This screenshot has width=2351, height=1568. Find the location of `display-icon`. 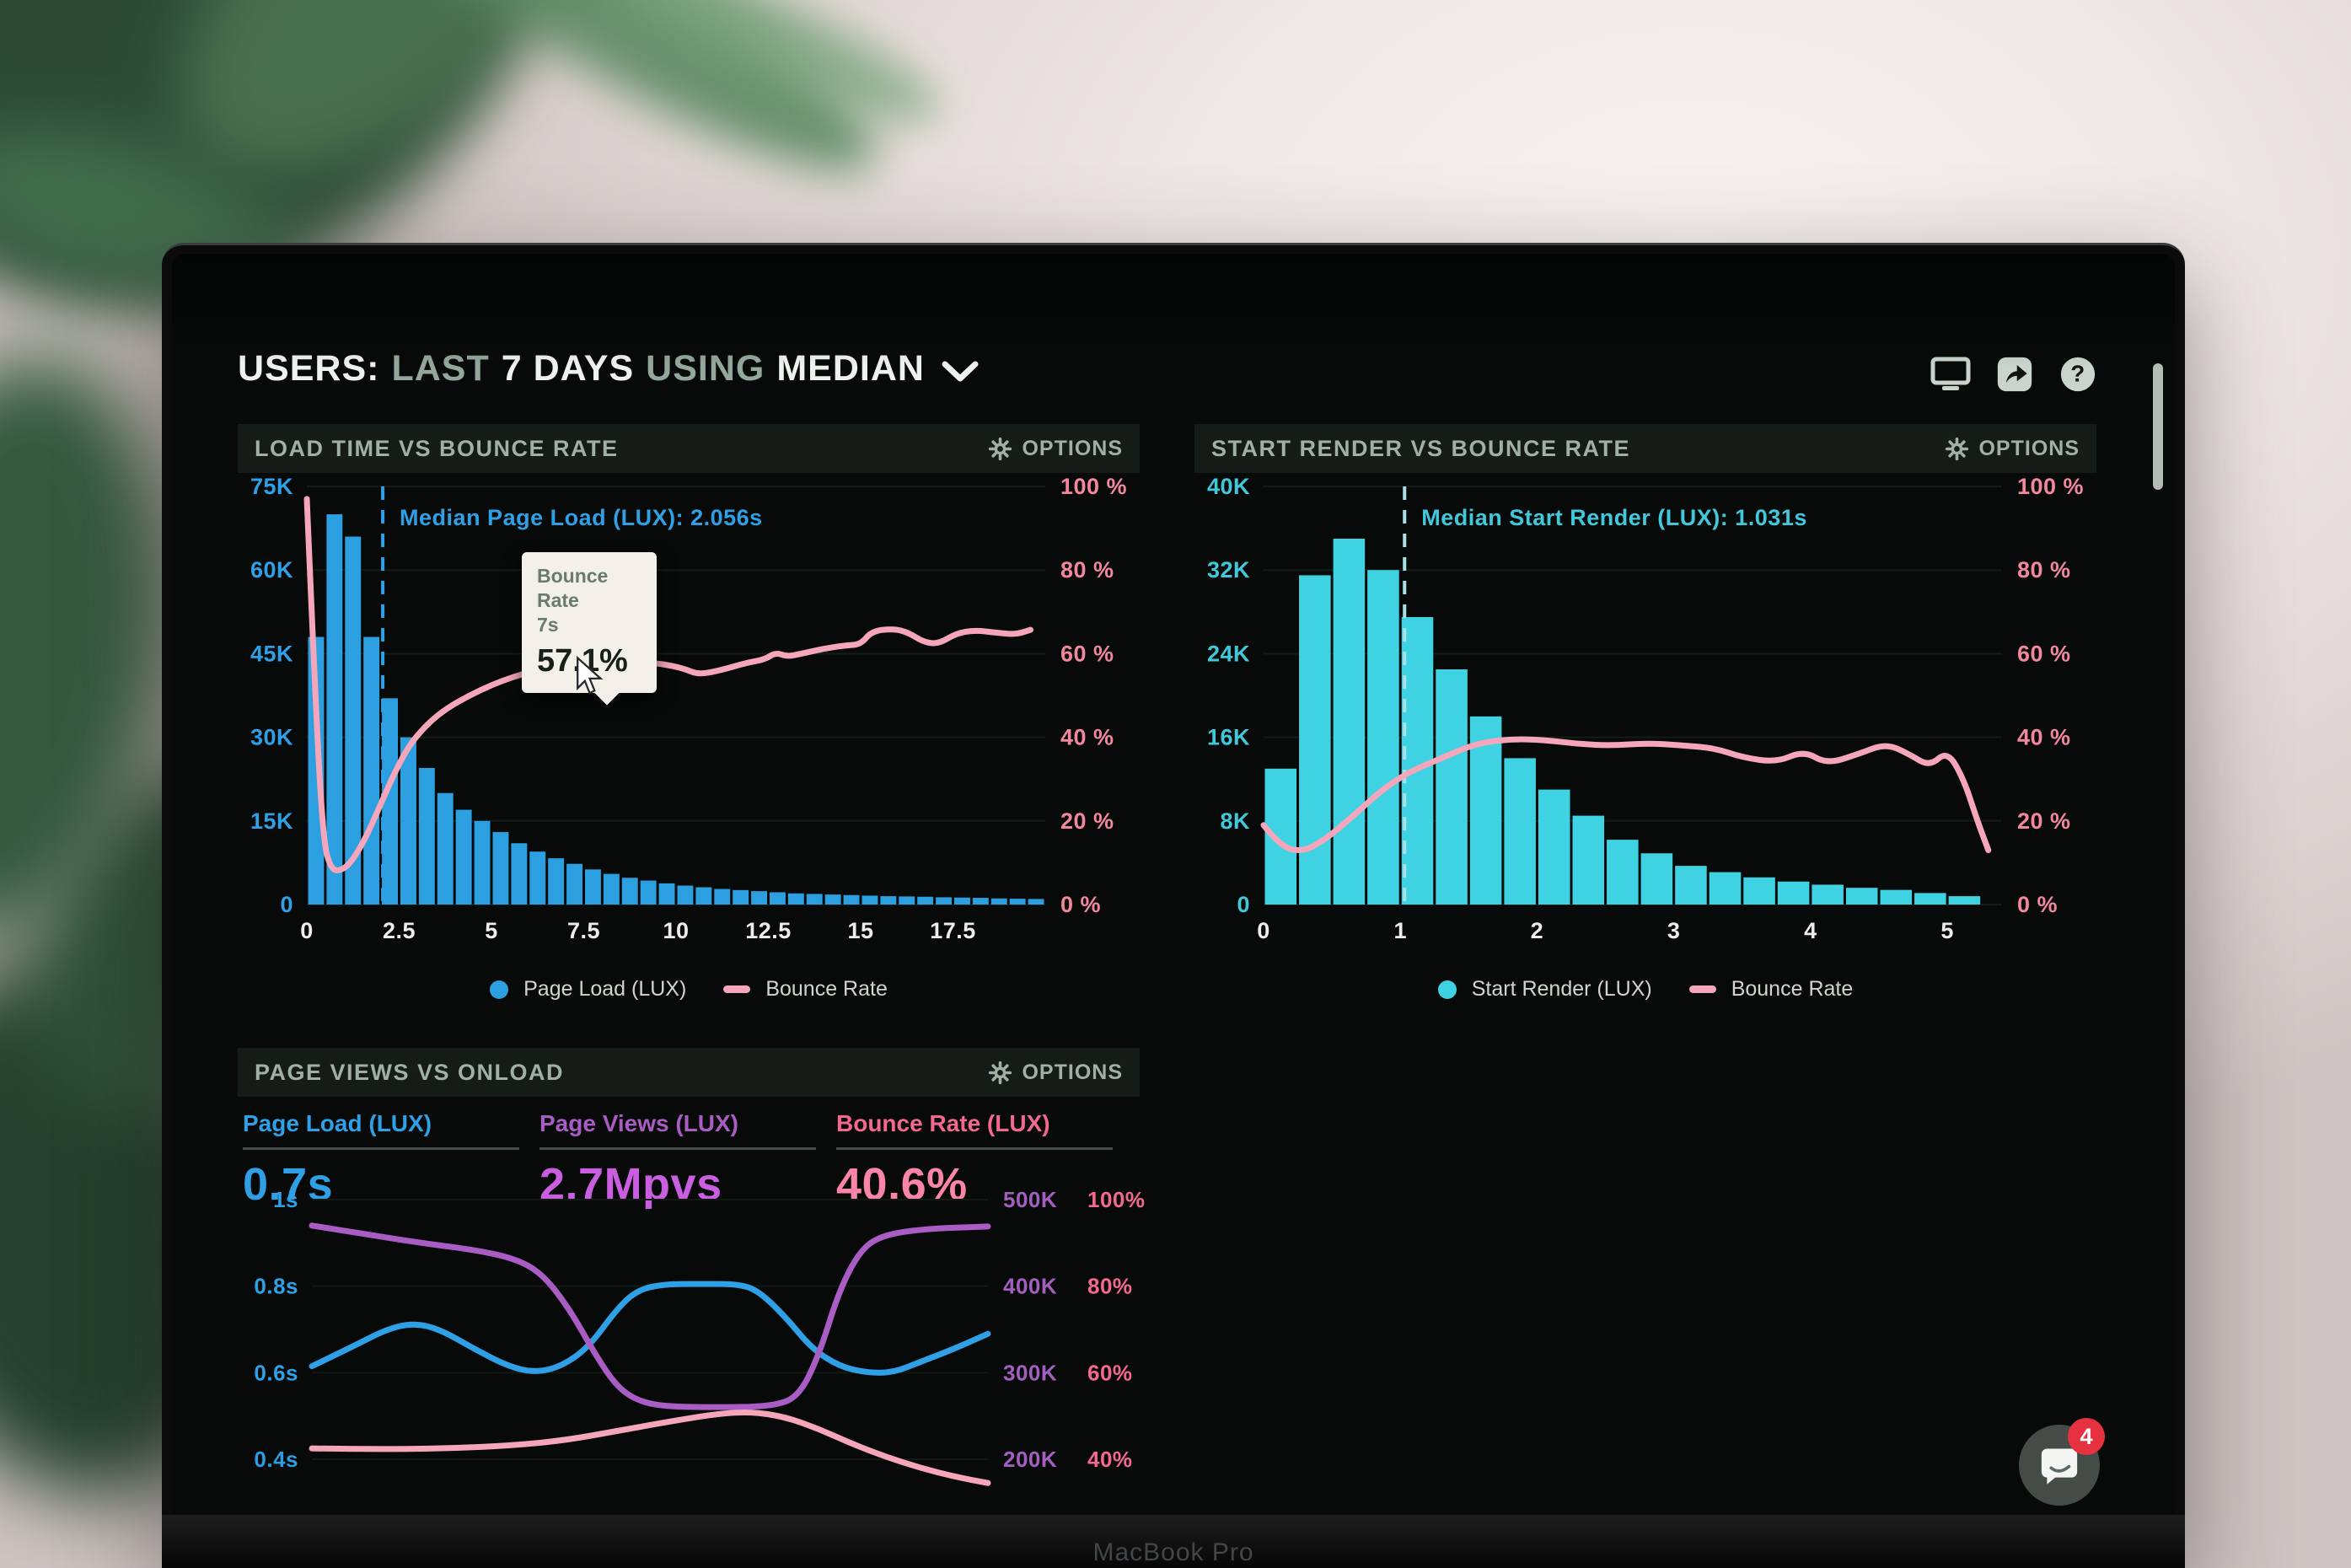

display-icon is located at coordinates (1950, 374).